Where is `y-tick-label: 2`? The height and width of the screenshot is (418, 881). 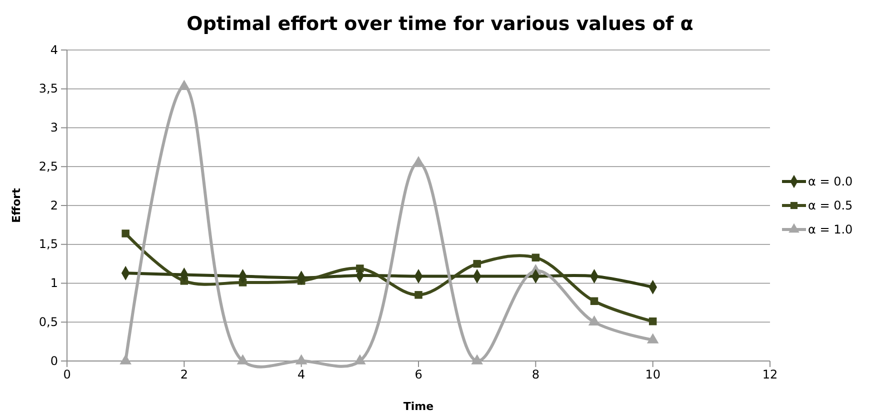 y-tick-label: 2 is located at coordinates (54, 205).